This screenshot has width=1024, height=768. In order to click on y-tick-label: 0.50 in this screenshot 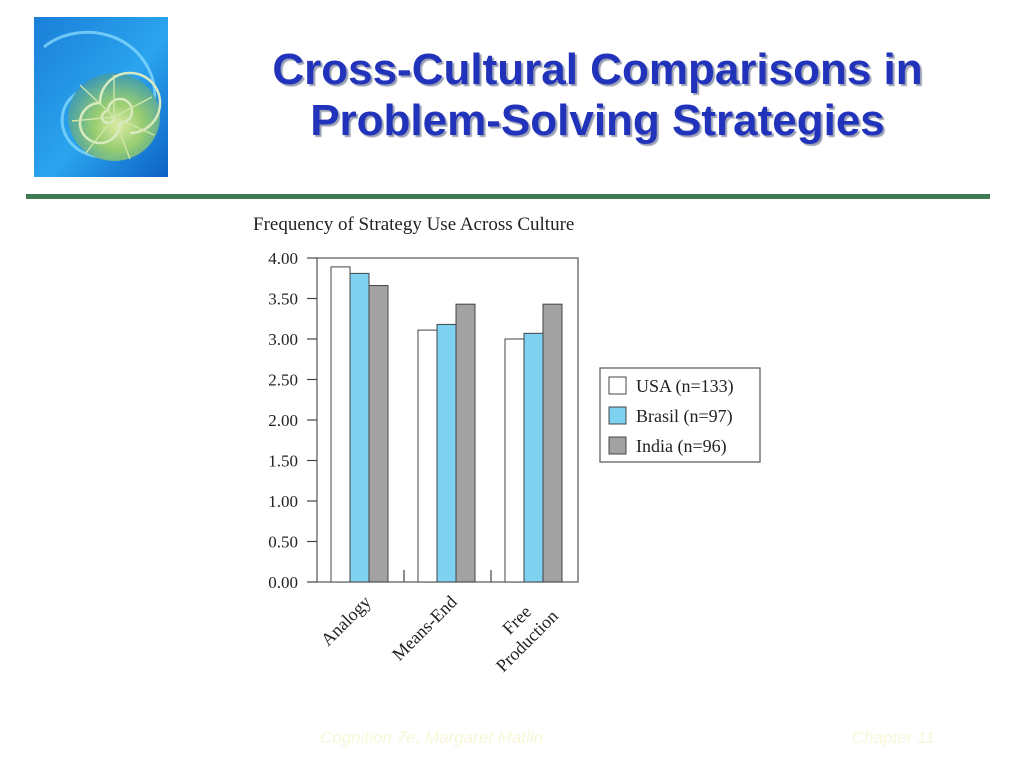, I will do `click(283, 542)`.